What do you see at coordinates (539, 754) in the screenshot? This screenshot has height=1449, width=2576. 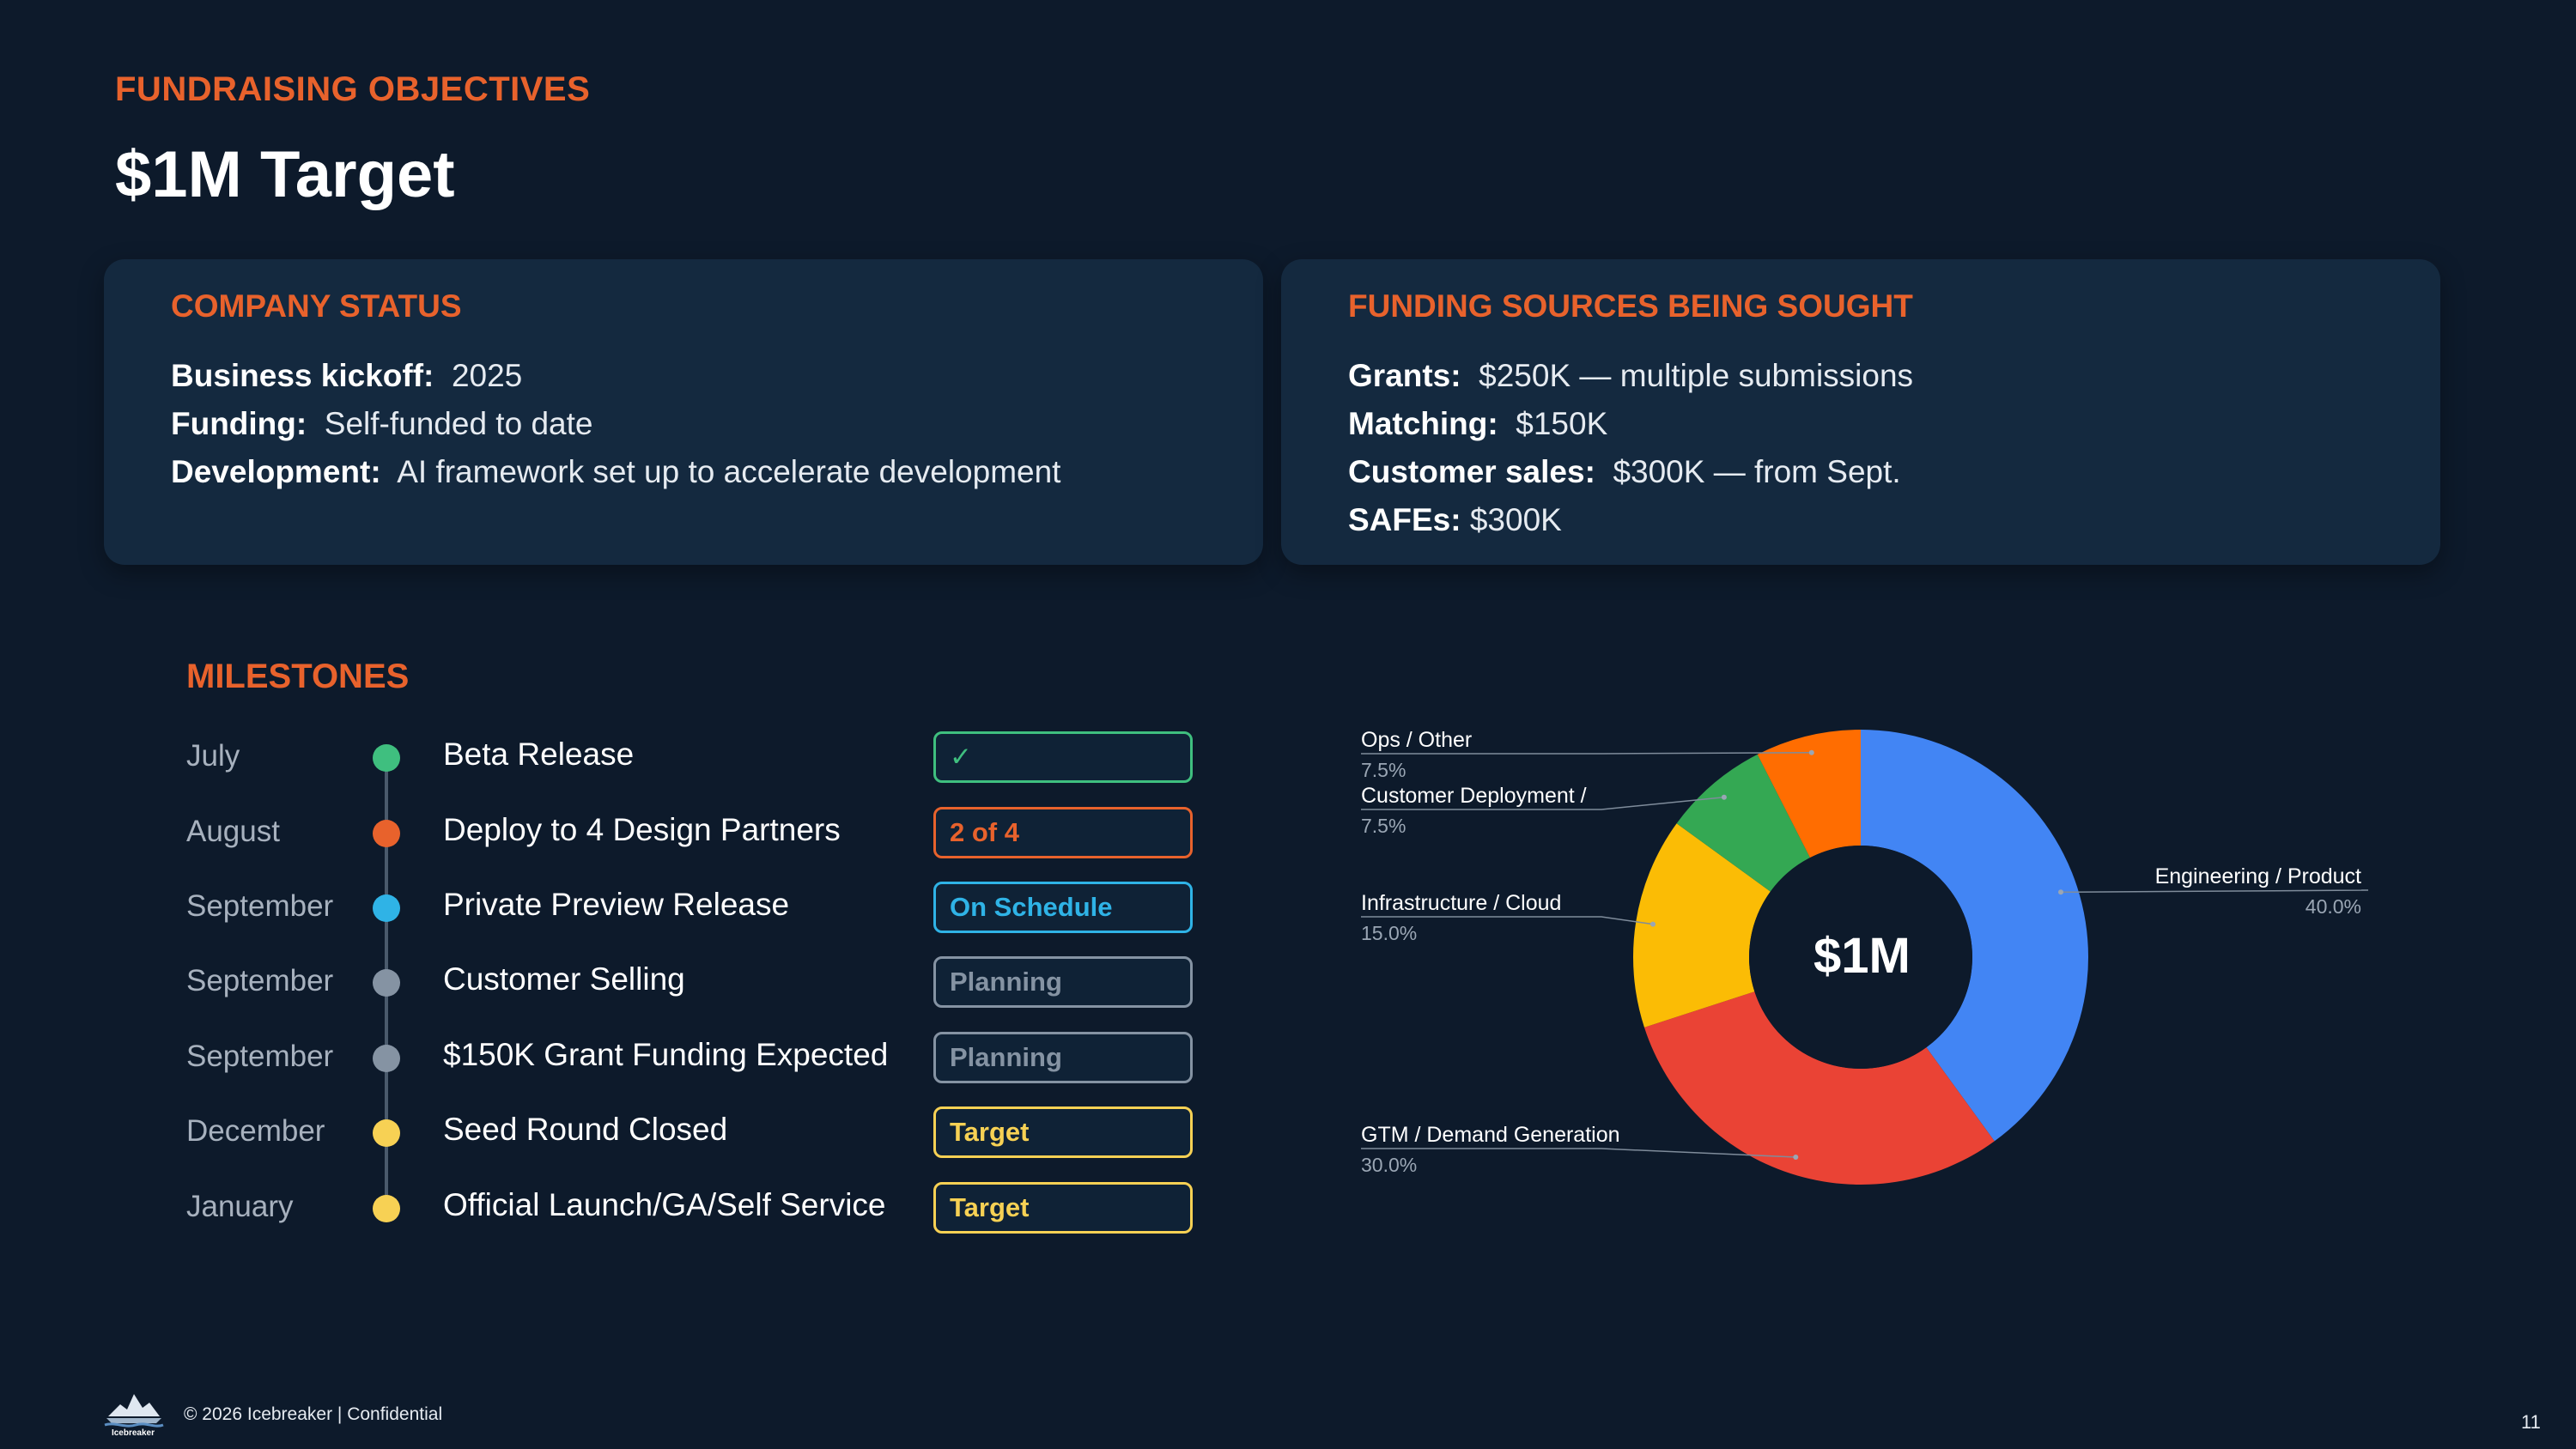 I see `milestone-label: Beta Release` at bounding box center [539, 754].